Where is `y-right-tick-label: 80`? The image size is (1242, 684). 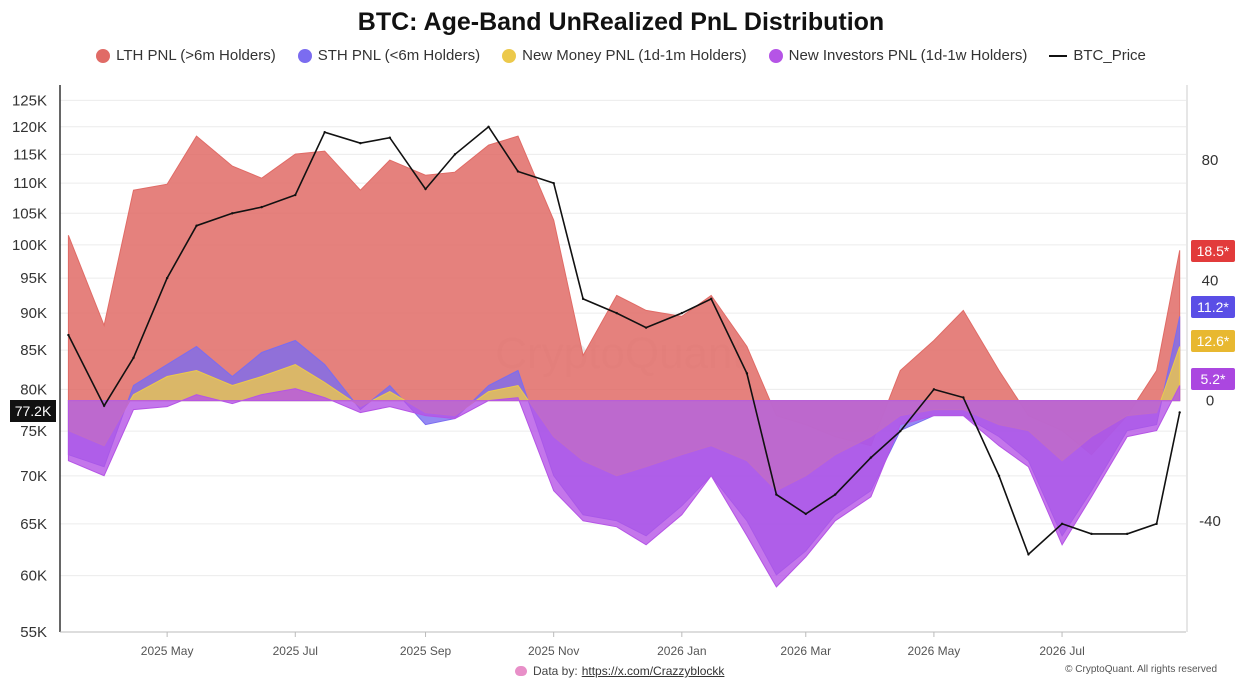 y-right-tick-label: 80 is located at coordinates (1210, 160).